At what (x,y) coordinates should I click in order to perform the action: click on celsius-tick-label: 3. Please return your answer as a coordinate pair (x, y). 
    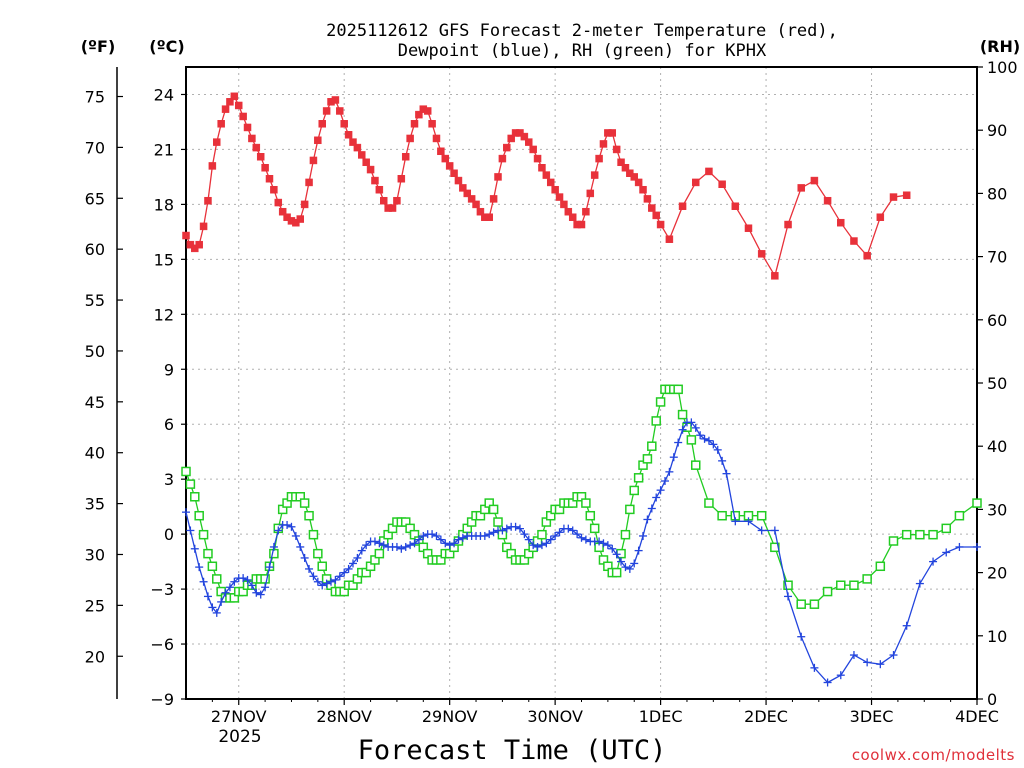
    Looking at the image, I should click on (169, 479).